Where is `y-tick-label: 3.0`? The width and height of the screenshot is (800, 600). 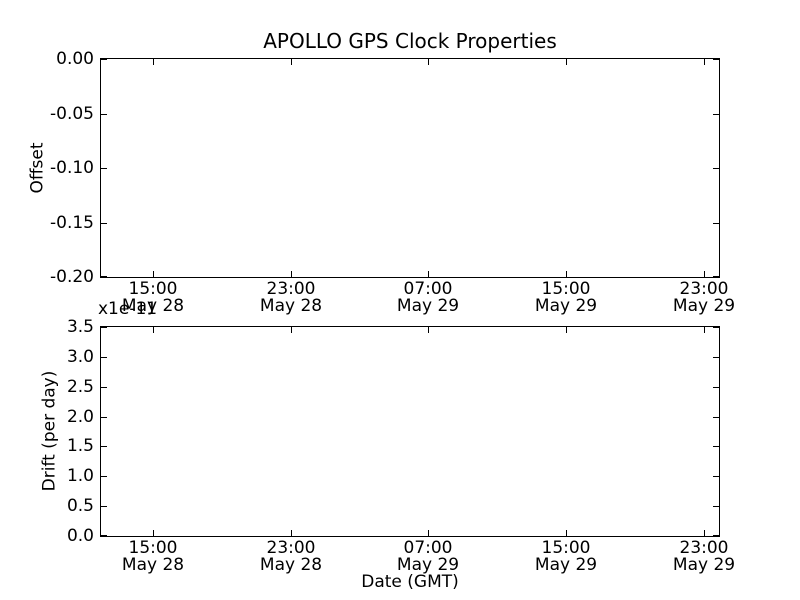 y-tick-label: 3.0 is located at coordinates (80, 357).